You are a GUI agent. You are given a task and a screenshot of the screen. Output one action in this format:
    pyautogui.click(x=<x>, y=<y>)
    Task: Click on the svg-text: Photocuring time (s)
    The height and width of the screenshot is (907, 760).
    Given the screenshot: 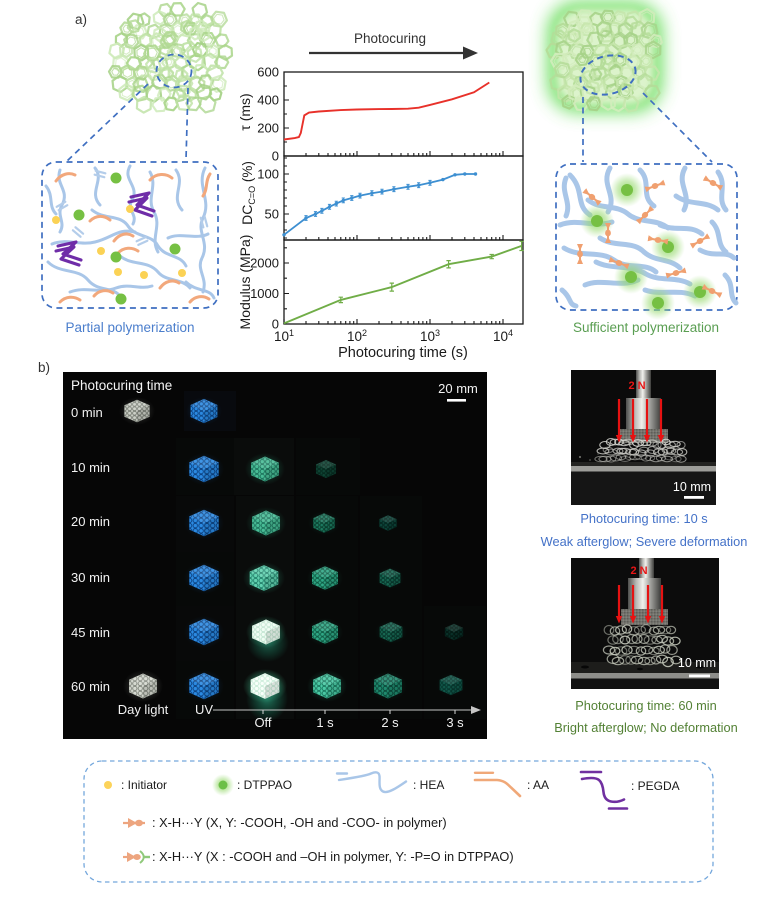 What is the action you would take?
    pyautogui.click(x=403, y=353)
    